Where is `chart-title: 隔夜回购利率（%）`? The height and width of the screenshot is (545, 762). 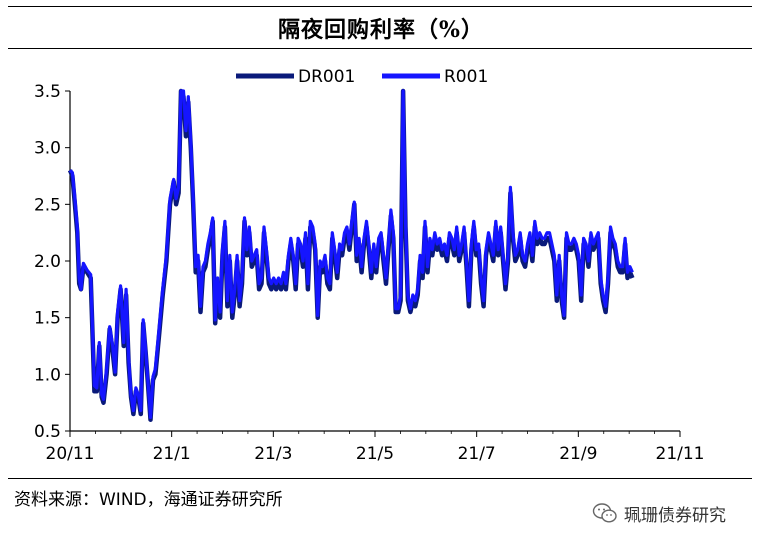
chart-title: 隔夜回购利率（%） is located at coordinates (381, 30).